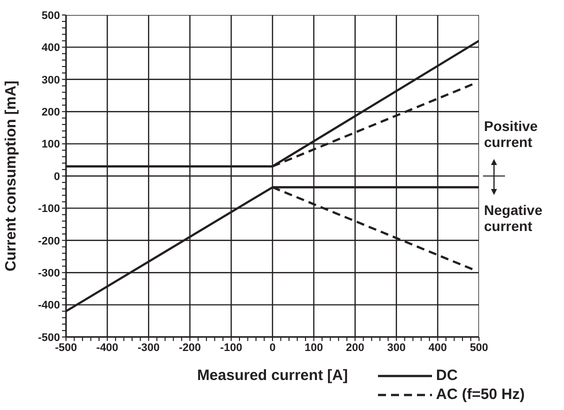  Describe the element at coordinates (511, 134) in the screenshot. I see `text: Positive current` at that location.